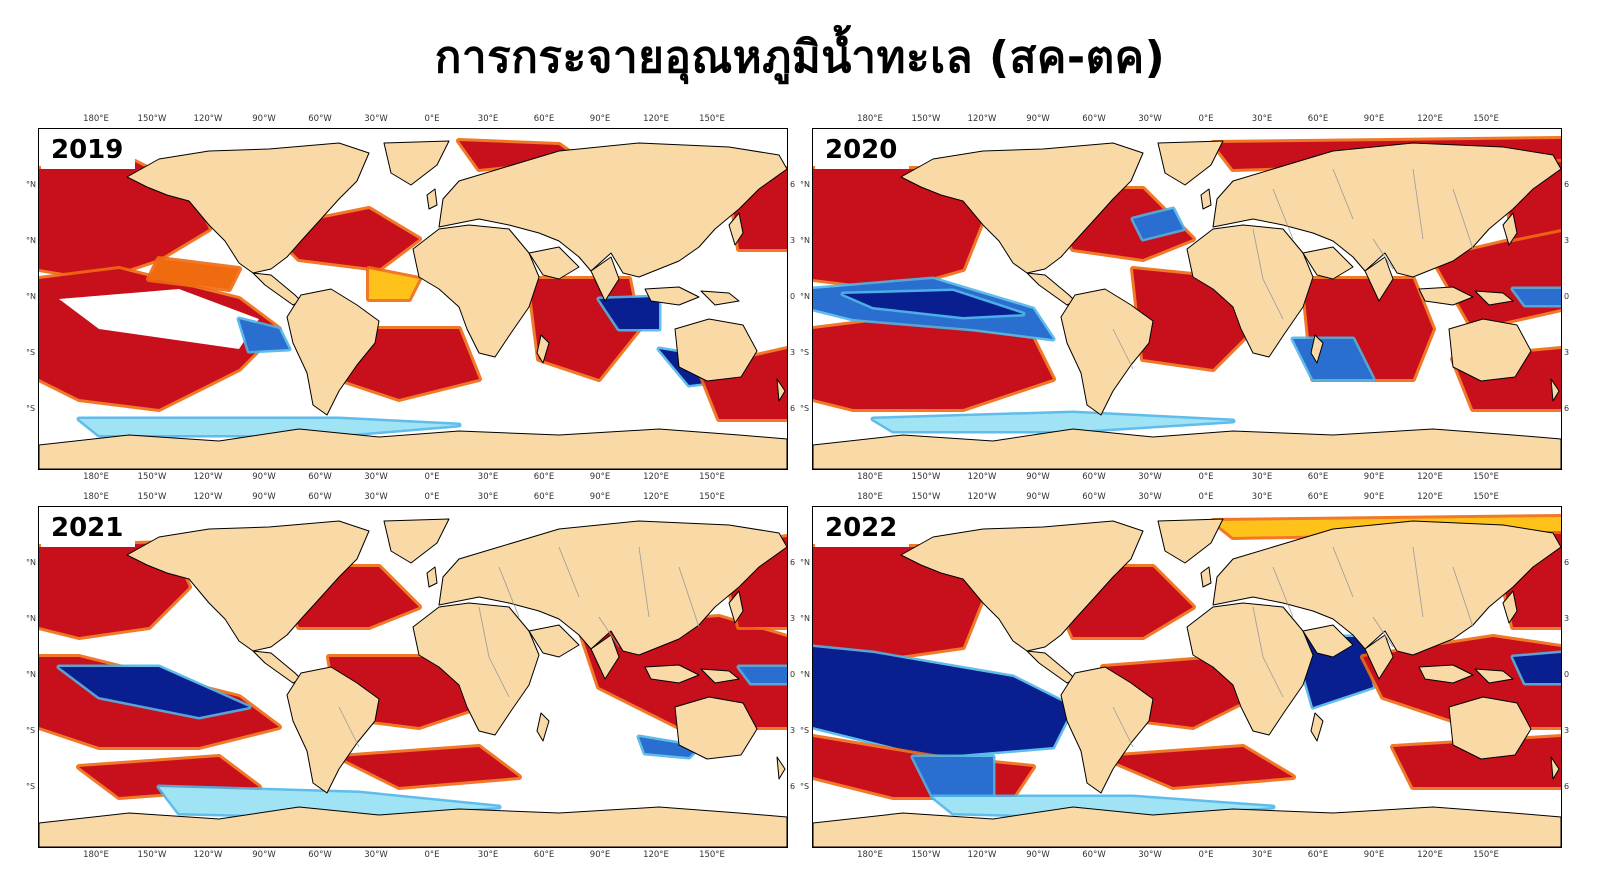  Describe the element at coordinates (1374, 119) in the screenshot. I see `longitude-tick-label: 90°E` at that location.